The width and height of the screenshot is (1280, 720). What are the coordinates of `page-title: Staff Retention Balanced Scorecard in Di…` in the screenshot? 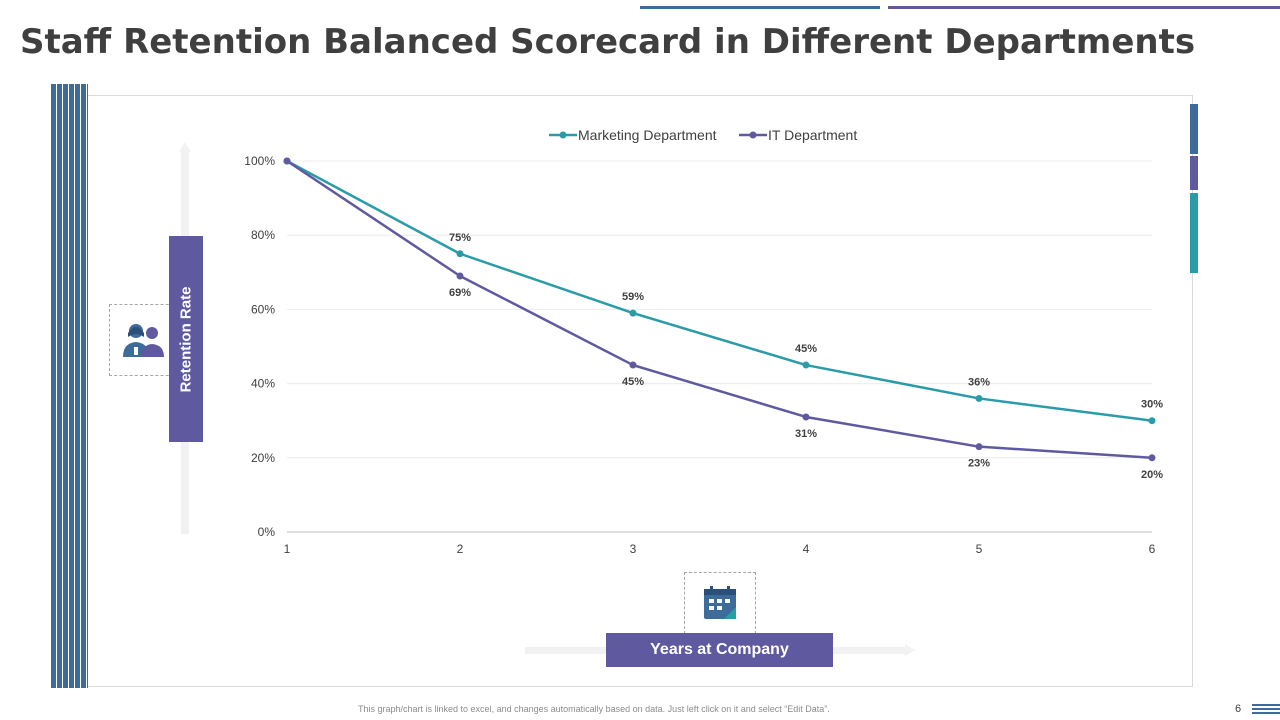 It's located at (608, 42).